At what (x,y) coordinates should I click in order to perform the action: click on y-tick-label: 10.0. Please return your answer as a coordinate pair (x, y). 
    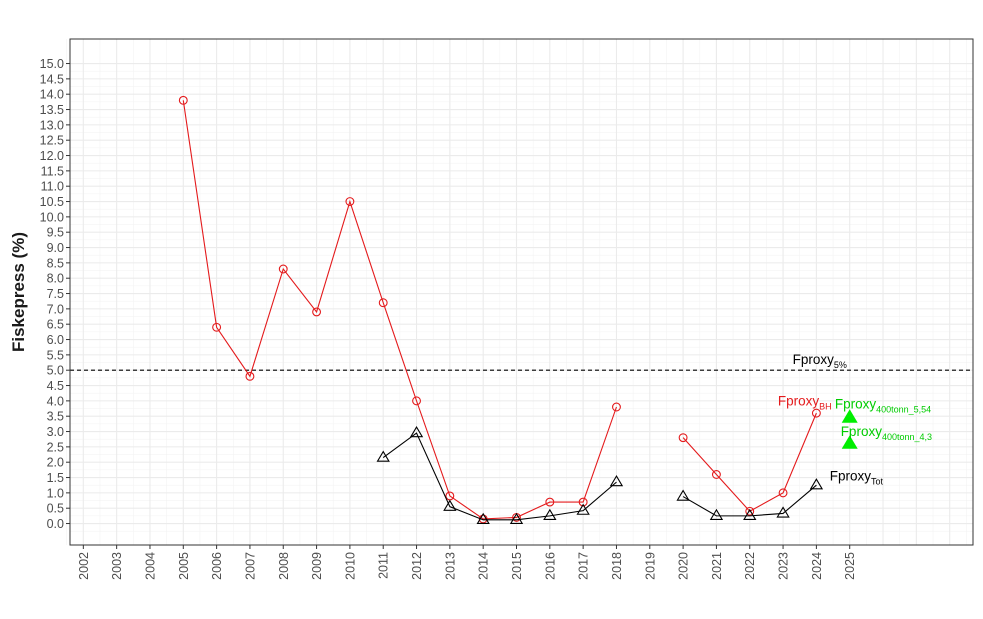
    Looking at the image, I should click on (52, 217).